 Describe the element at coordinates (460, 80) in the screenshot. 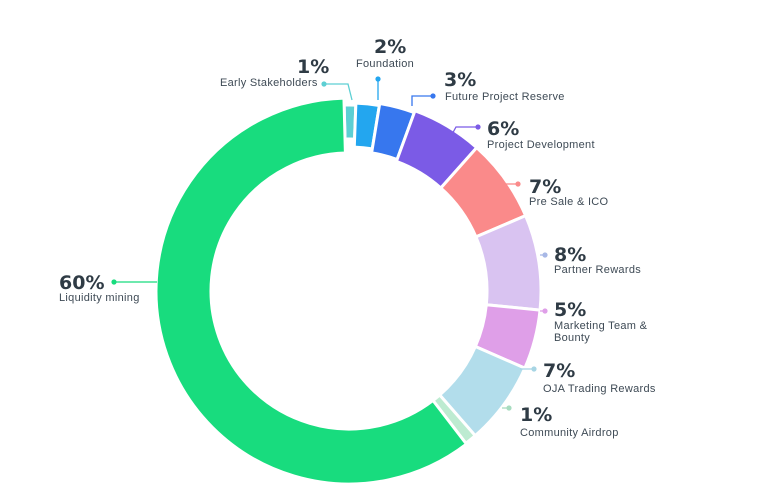

I see `percent-label-future-project-reserve: 3%` at that location.